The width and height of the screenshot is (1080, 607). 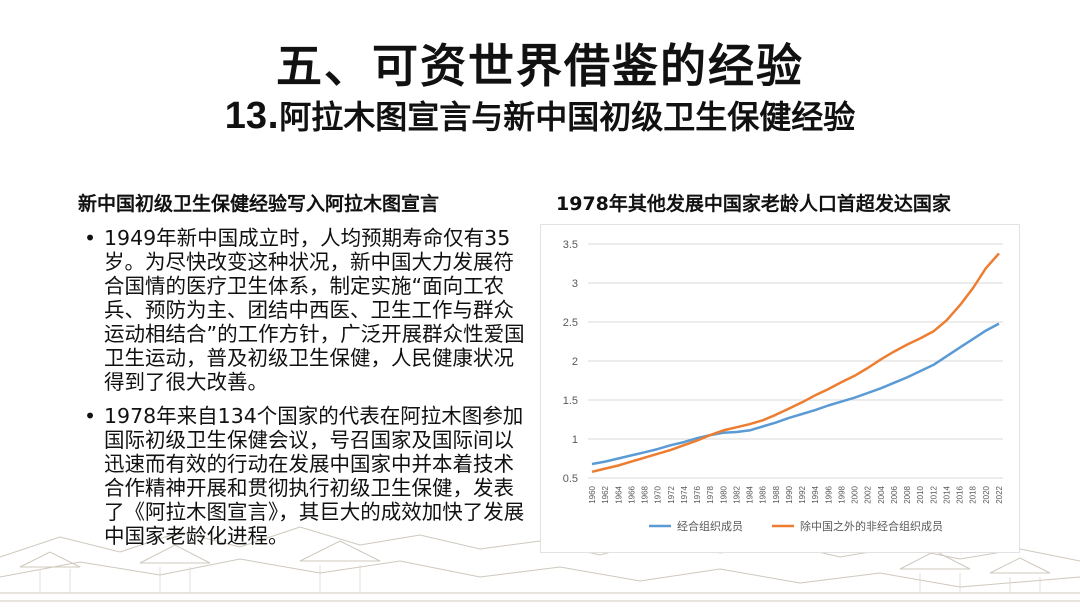 I want to click on left-section-heading: 新中国初级卫生保健经验写入阿拉木图宣言, so click(x=259, y=204).